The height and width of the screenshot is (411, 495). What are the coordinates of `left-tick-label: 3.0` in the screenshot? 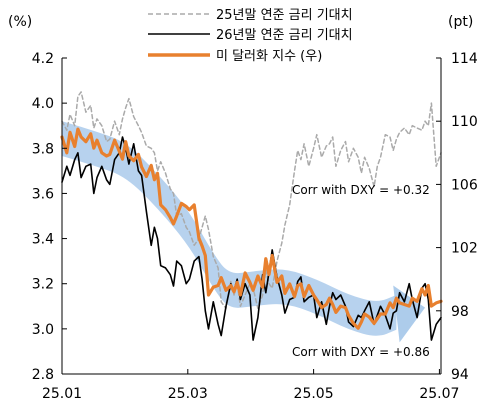 It's located at (43, 330).